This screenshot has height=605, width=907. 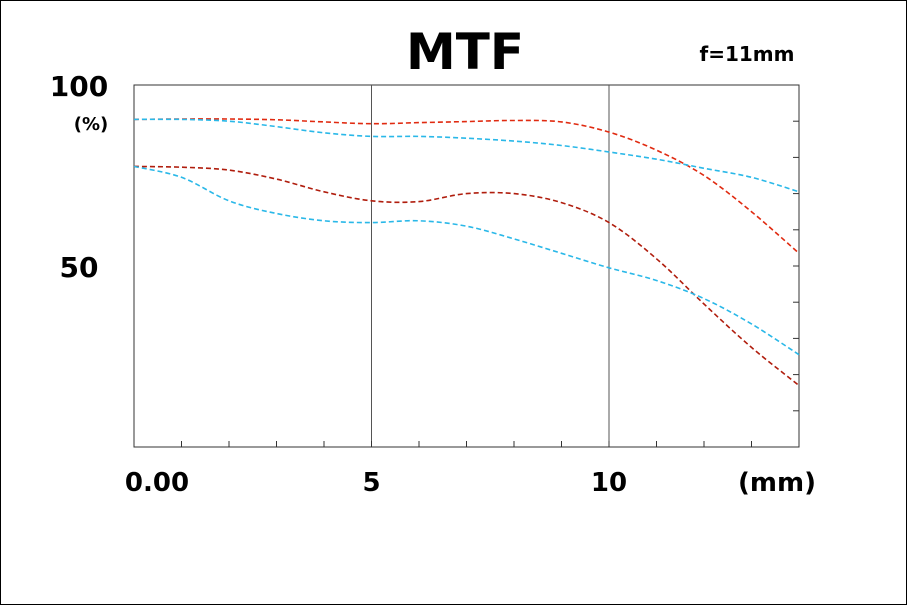 I want to click on y-tick-label: 50, so click(x=79, y=267).